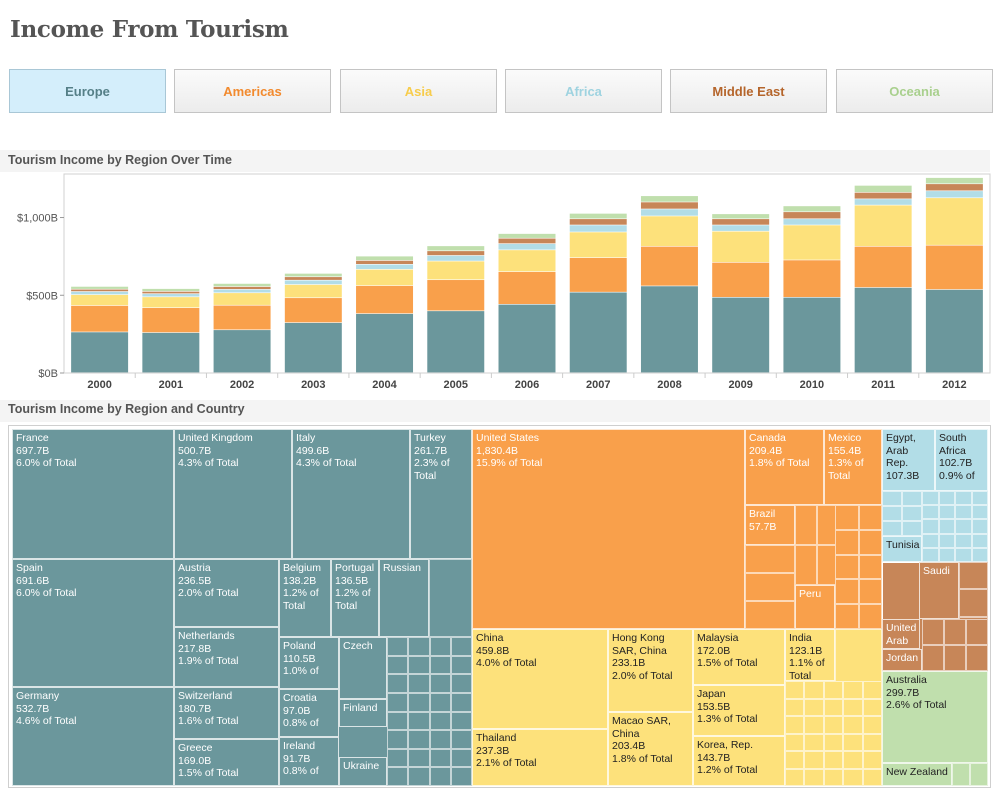 This screenshot has height=791, width=996. What do you see at coordinates (309, 713) in the screenshot?
I see `treemap-cell-croatia: Croatia 97.0B 0.8% of` at bounding box center [309, 713].